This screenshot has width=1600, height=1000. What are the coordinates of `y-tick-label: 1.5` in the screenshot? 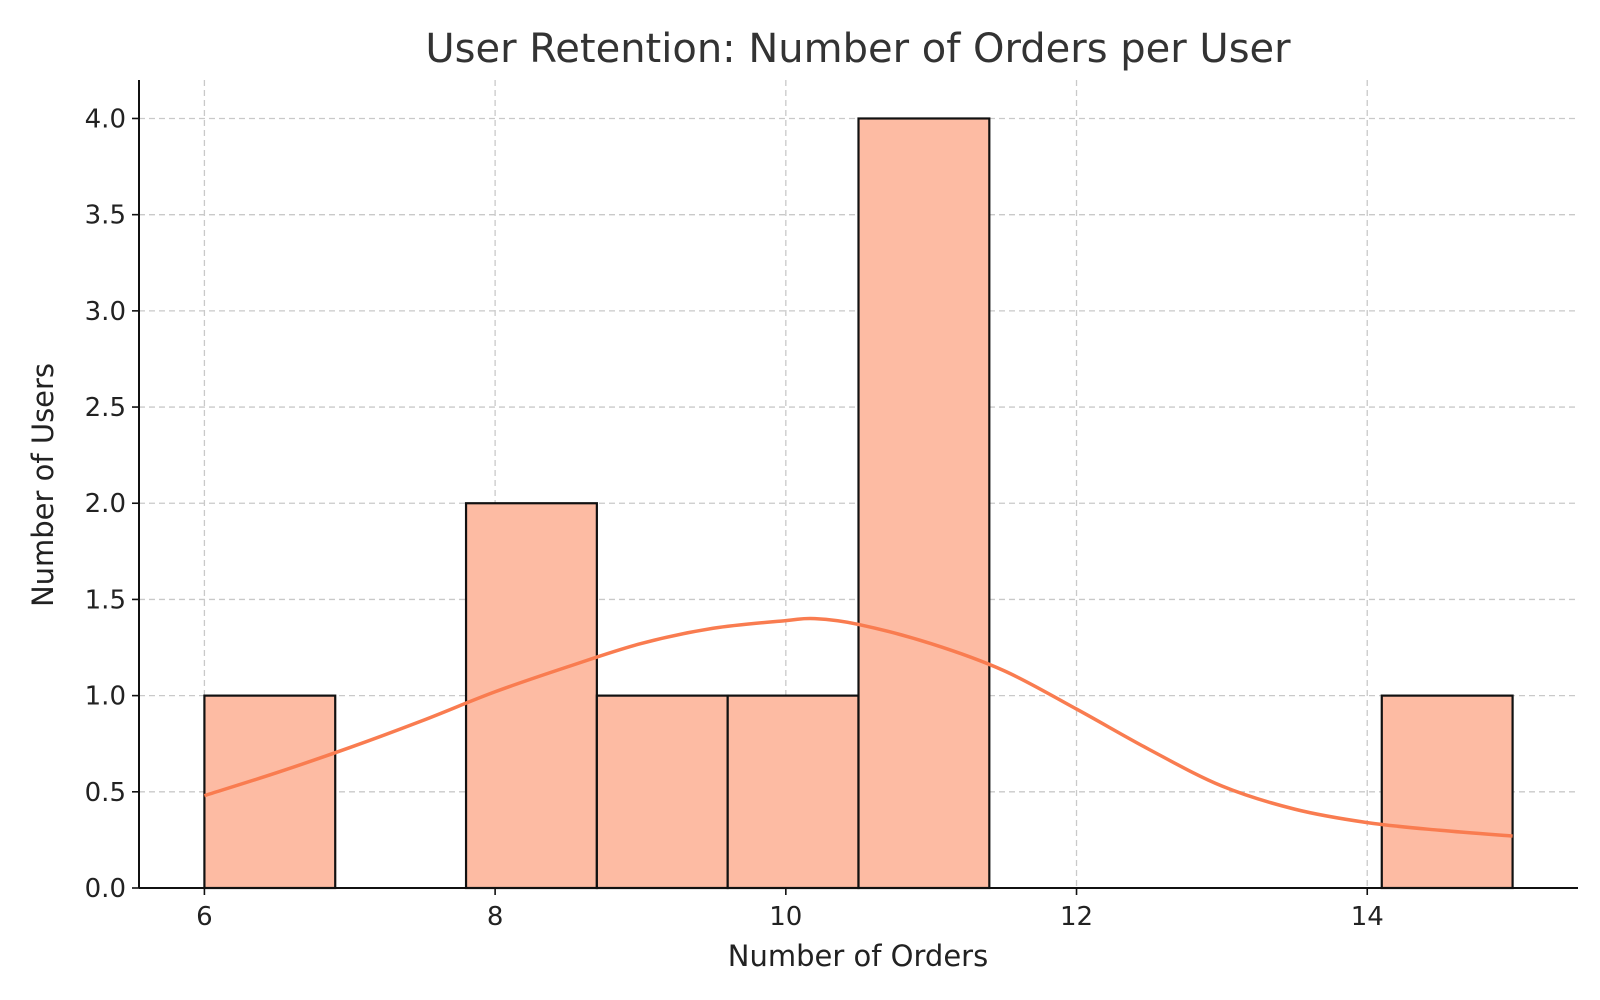 It's located at (105, 600).